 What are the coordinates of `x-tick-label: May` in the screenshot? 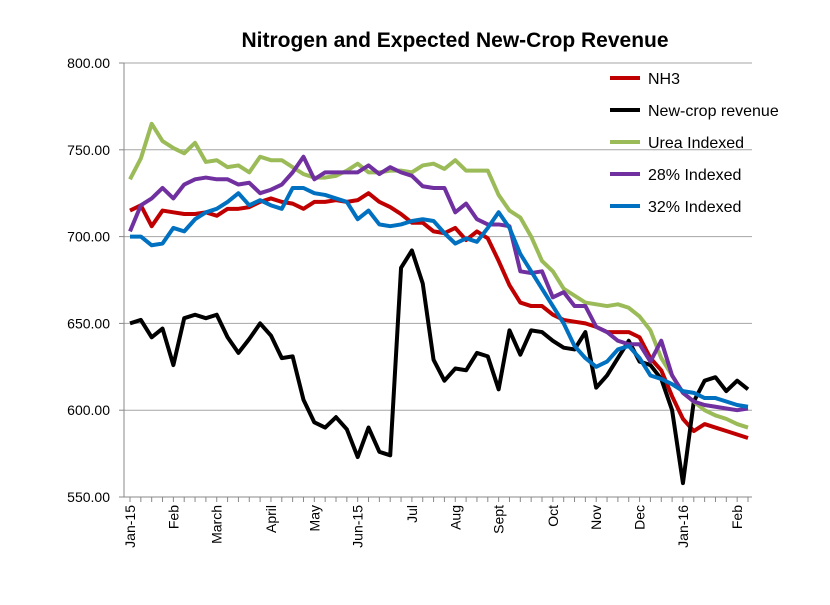 It's located at (314, 518).